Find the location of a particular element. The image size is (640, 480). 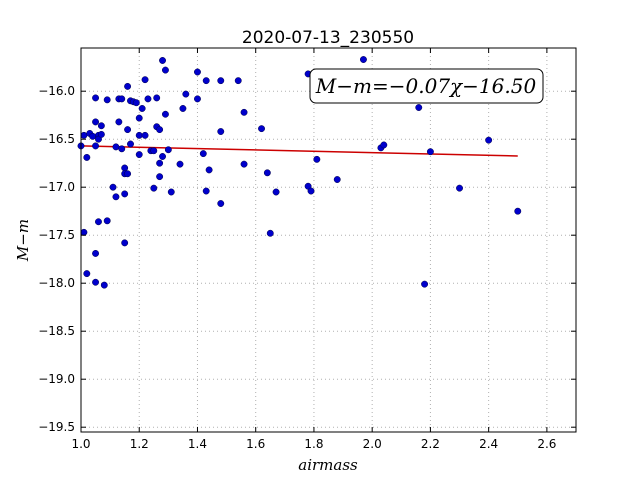

x-tick-label: 2.6 is located at coordinates (546, 444).